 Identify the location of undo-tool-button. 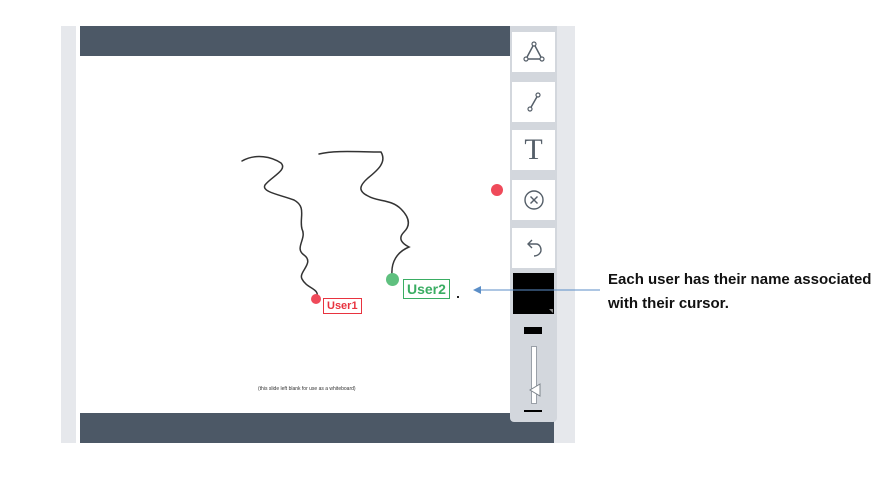
(533, 248).